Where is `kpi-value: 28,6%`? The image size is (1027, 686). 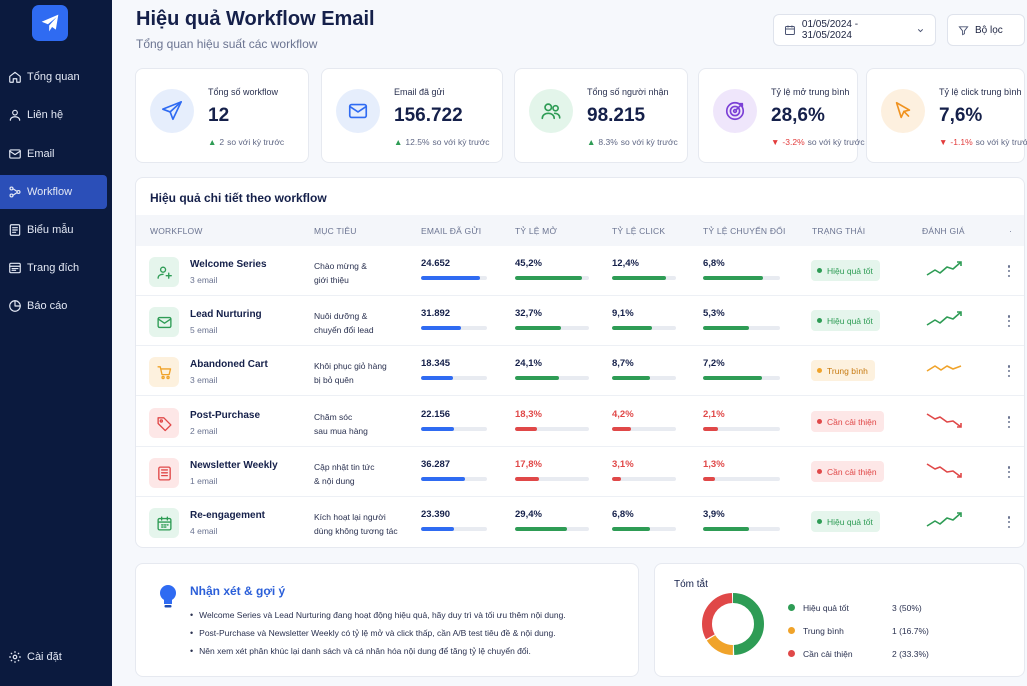
kpi-value: 28,6% is located at coordinates (798, 115).